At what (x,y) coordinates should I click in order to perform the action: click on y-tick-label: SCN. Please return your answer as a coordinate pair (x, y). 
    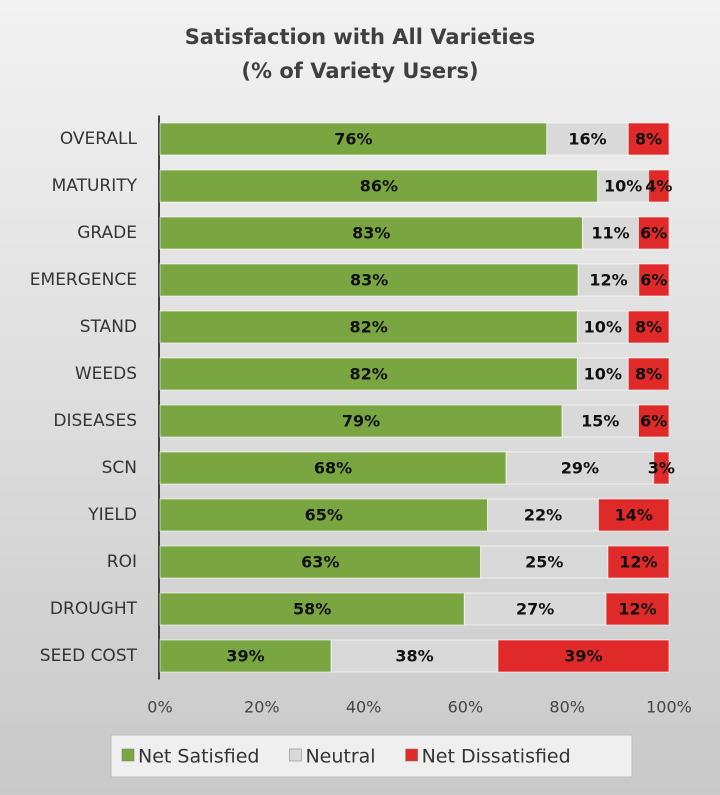
    Looking at the image, I should click on (119, 468).